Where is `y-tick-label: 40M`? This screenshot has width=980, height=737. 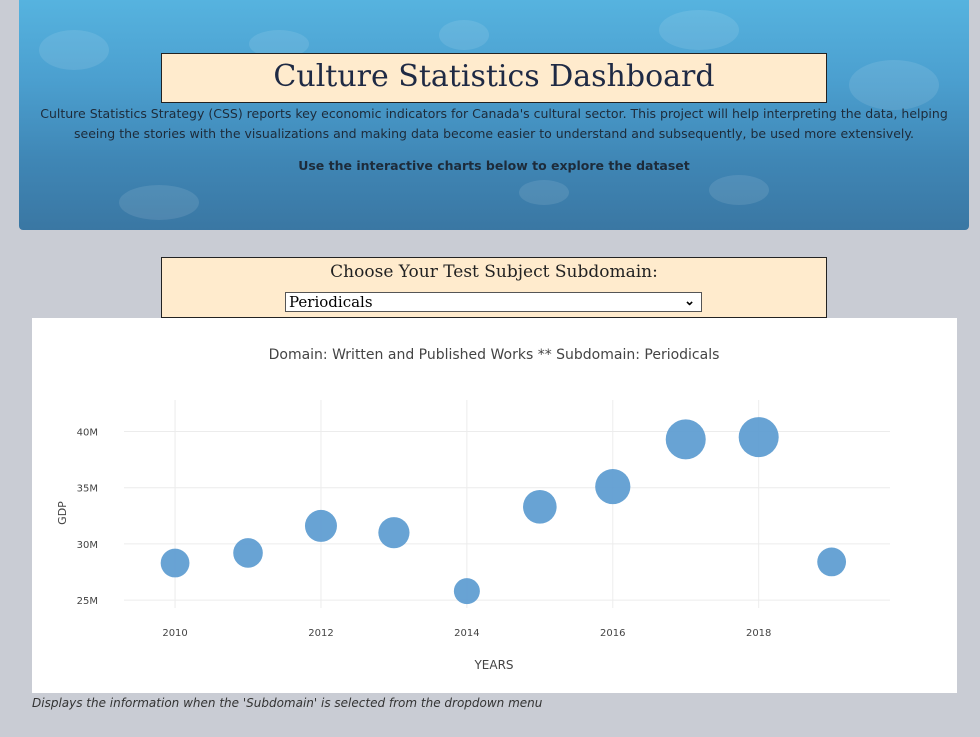
y-tick-label: 40M is located at coordinates (87, 432).